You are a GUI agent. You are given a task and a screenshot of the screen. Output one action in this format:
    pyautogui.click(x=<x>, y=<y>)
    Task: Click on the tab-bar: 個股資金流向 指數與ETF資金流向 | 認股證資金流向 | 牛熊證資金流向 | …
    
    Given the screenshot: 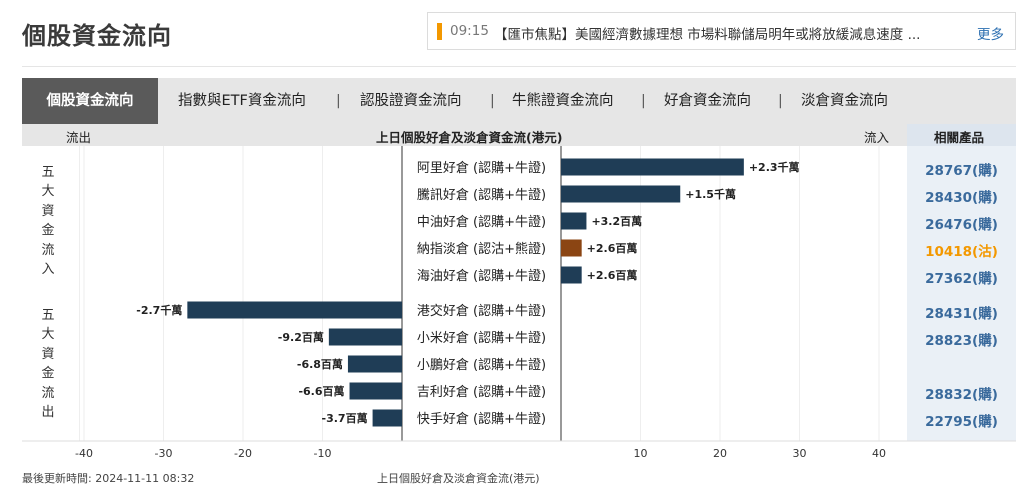 What is the action you would take?
    pyautogui.click(x=519, y=101)
    